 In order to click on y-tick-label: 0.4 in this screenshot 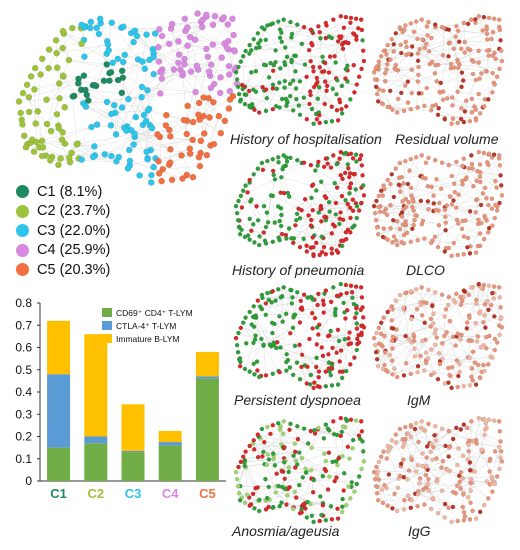, I will do `click(23, 392)`.